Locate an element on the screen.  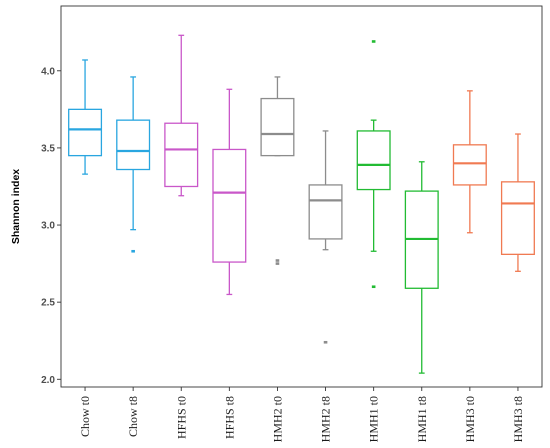
x-tick-label: HMH1 t0 is located at coordinates (374, 419).